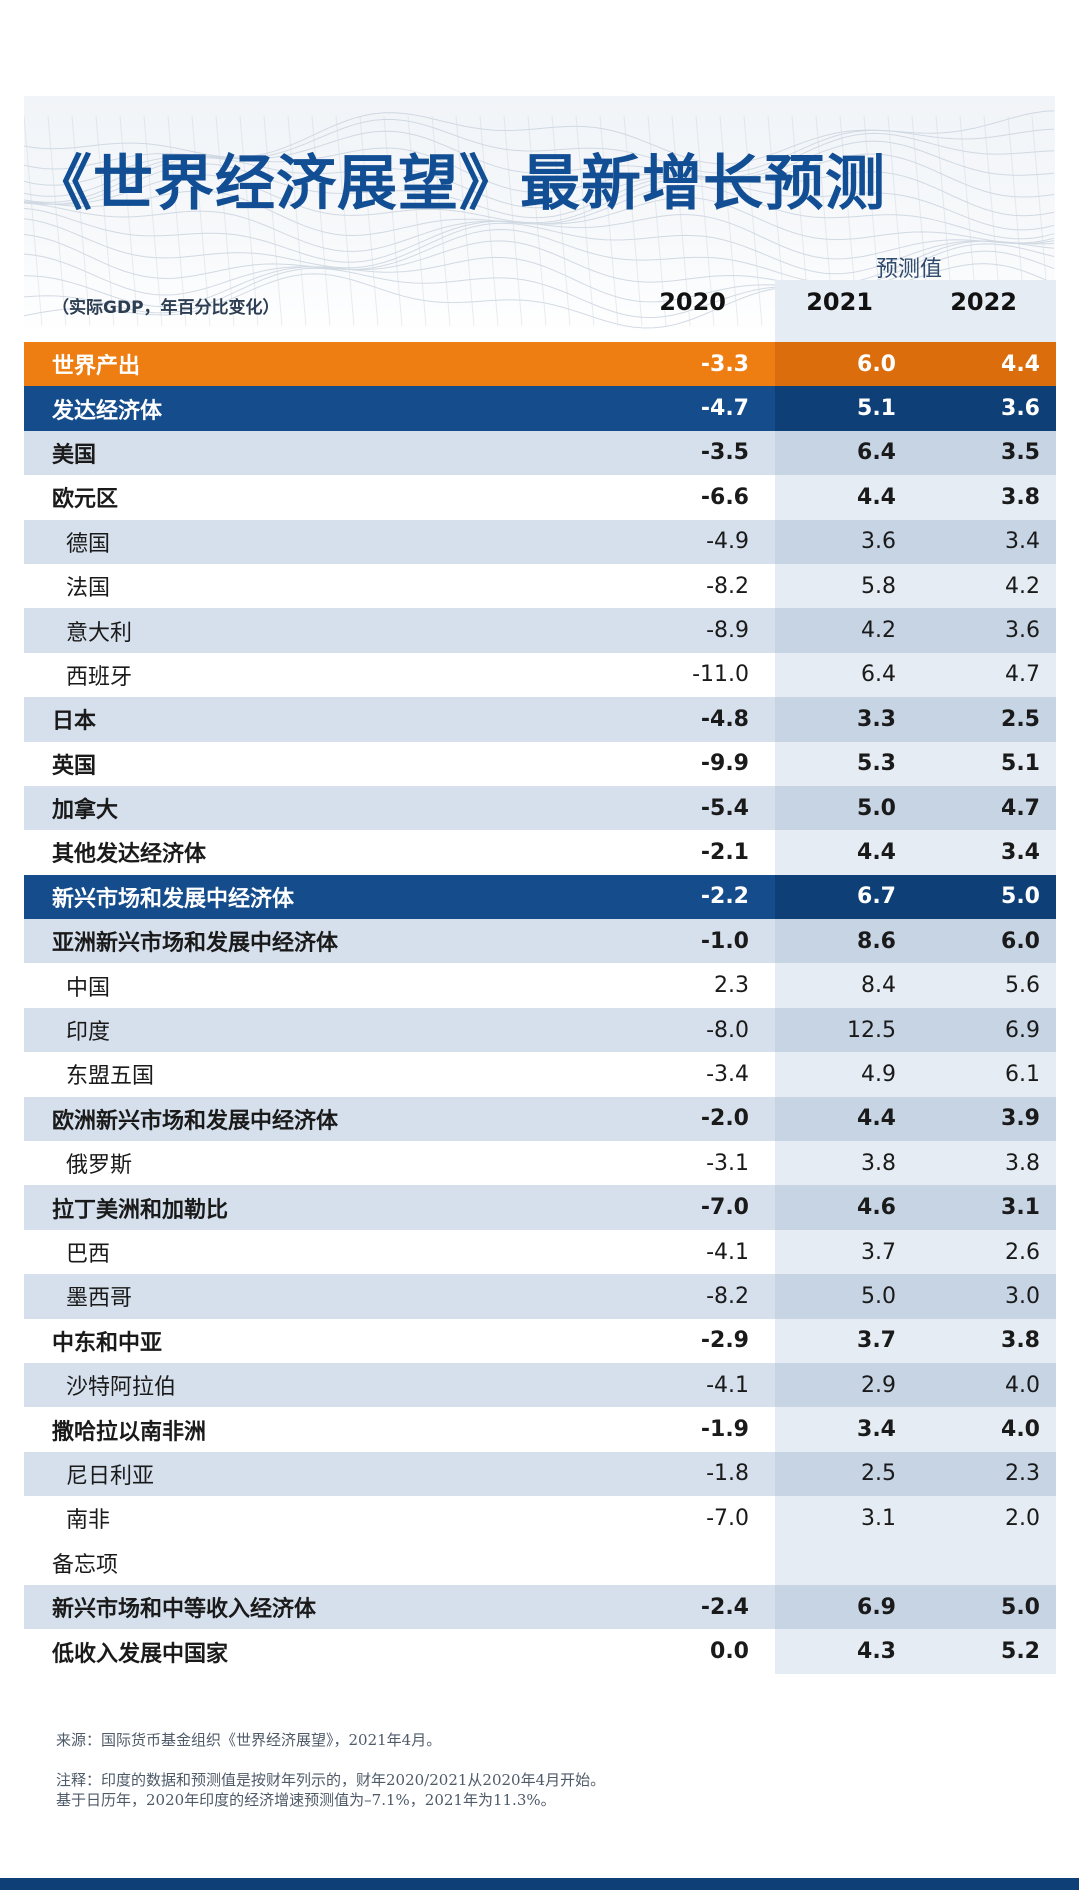 The height and width of the screenshot is (1890, 1079). I want to click on row-label: 俄罗斯, so click(99, 1166).